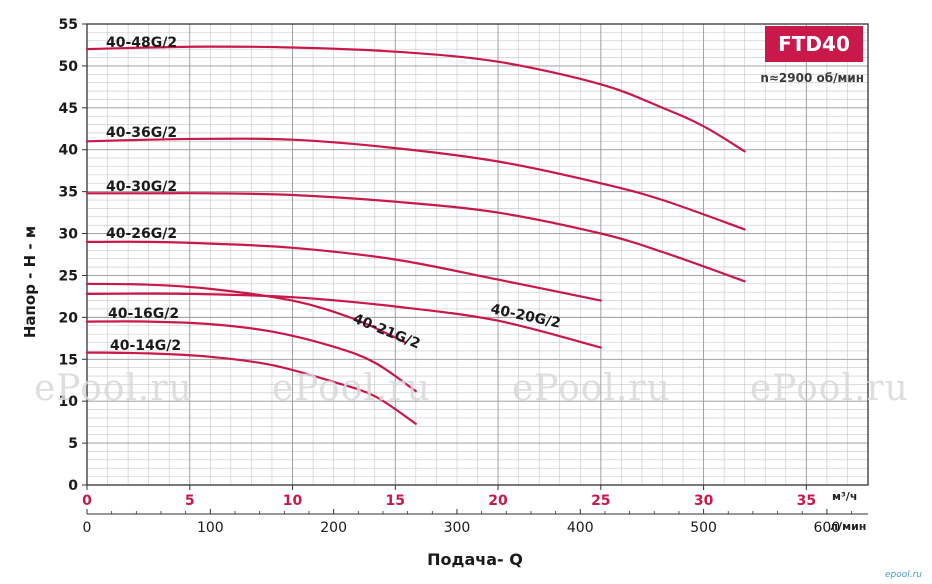 The image size is (932, 584). I want to click on x2-tick-label: 300, so click(457, 528).